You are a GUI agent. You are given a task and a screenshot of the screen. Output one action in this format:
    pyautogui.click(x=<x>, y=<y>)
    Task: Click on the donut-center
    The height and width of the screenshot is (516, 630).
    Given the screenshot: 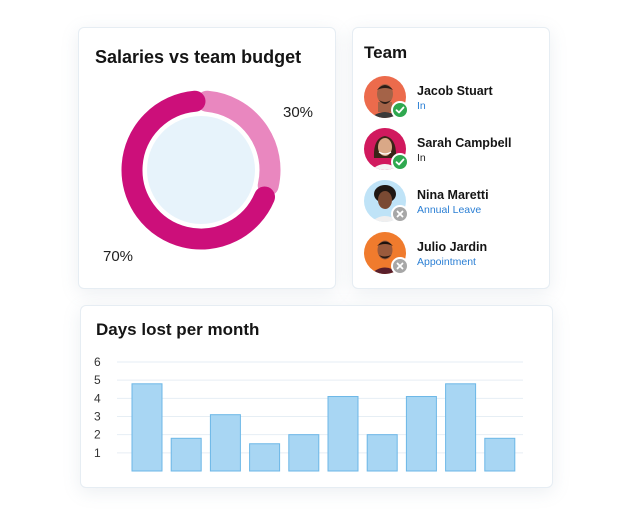 What is the action you would take?
    pyautogui.click(x=201, y=170)
    